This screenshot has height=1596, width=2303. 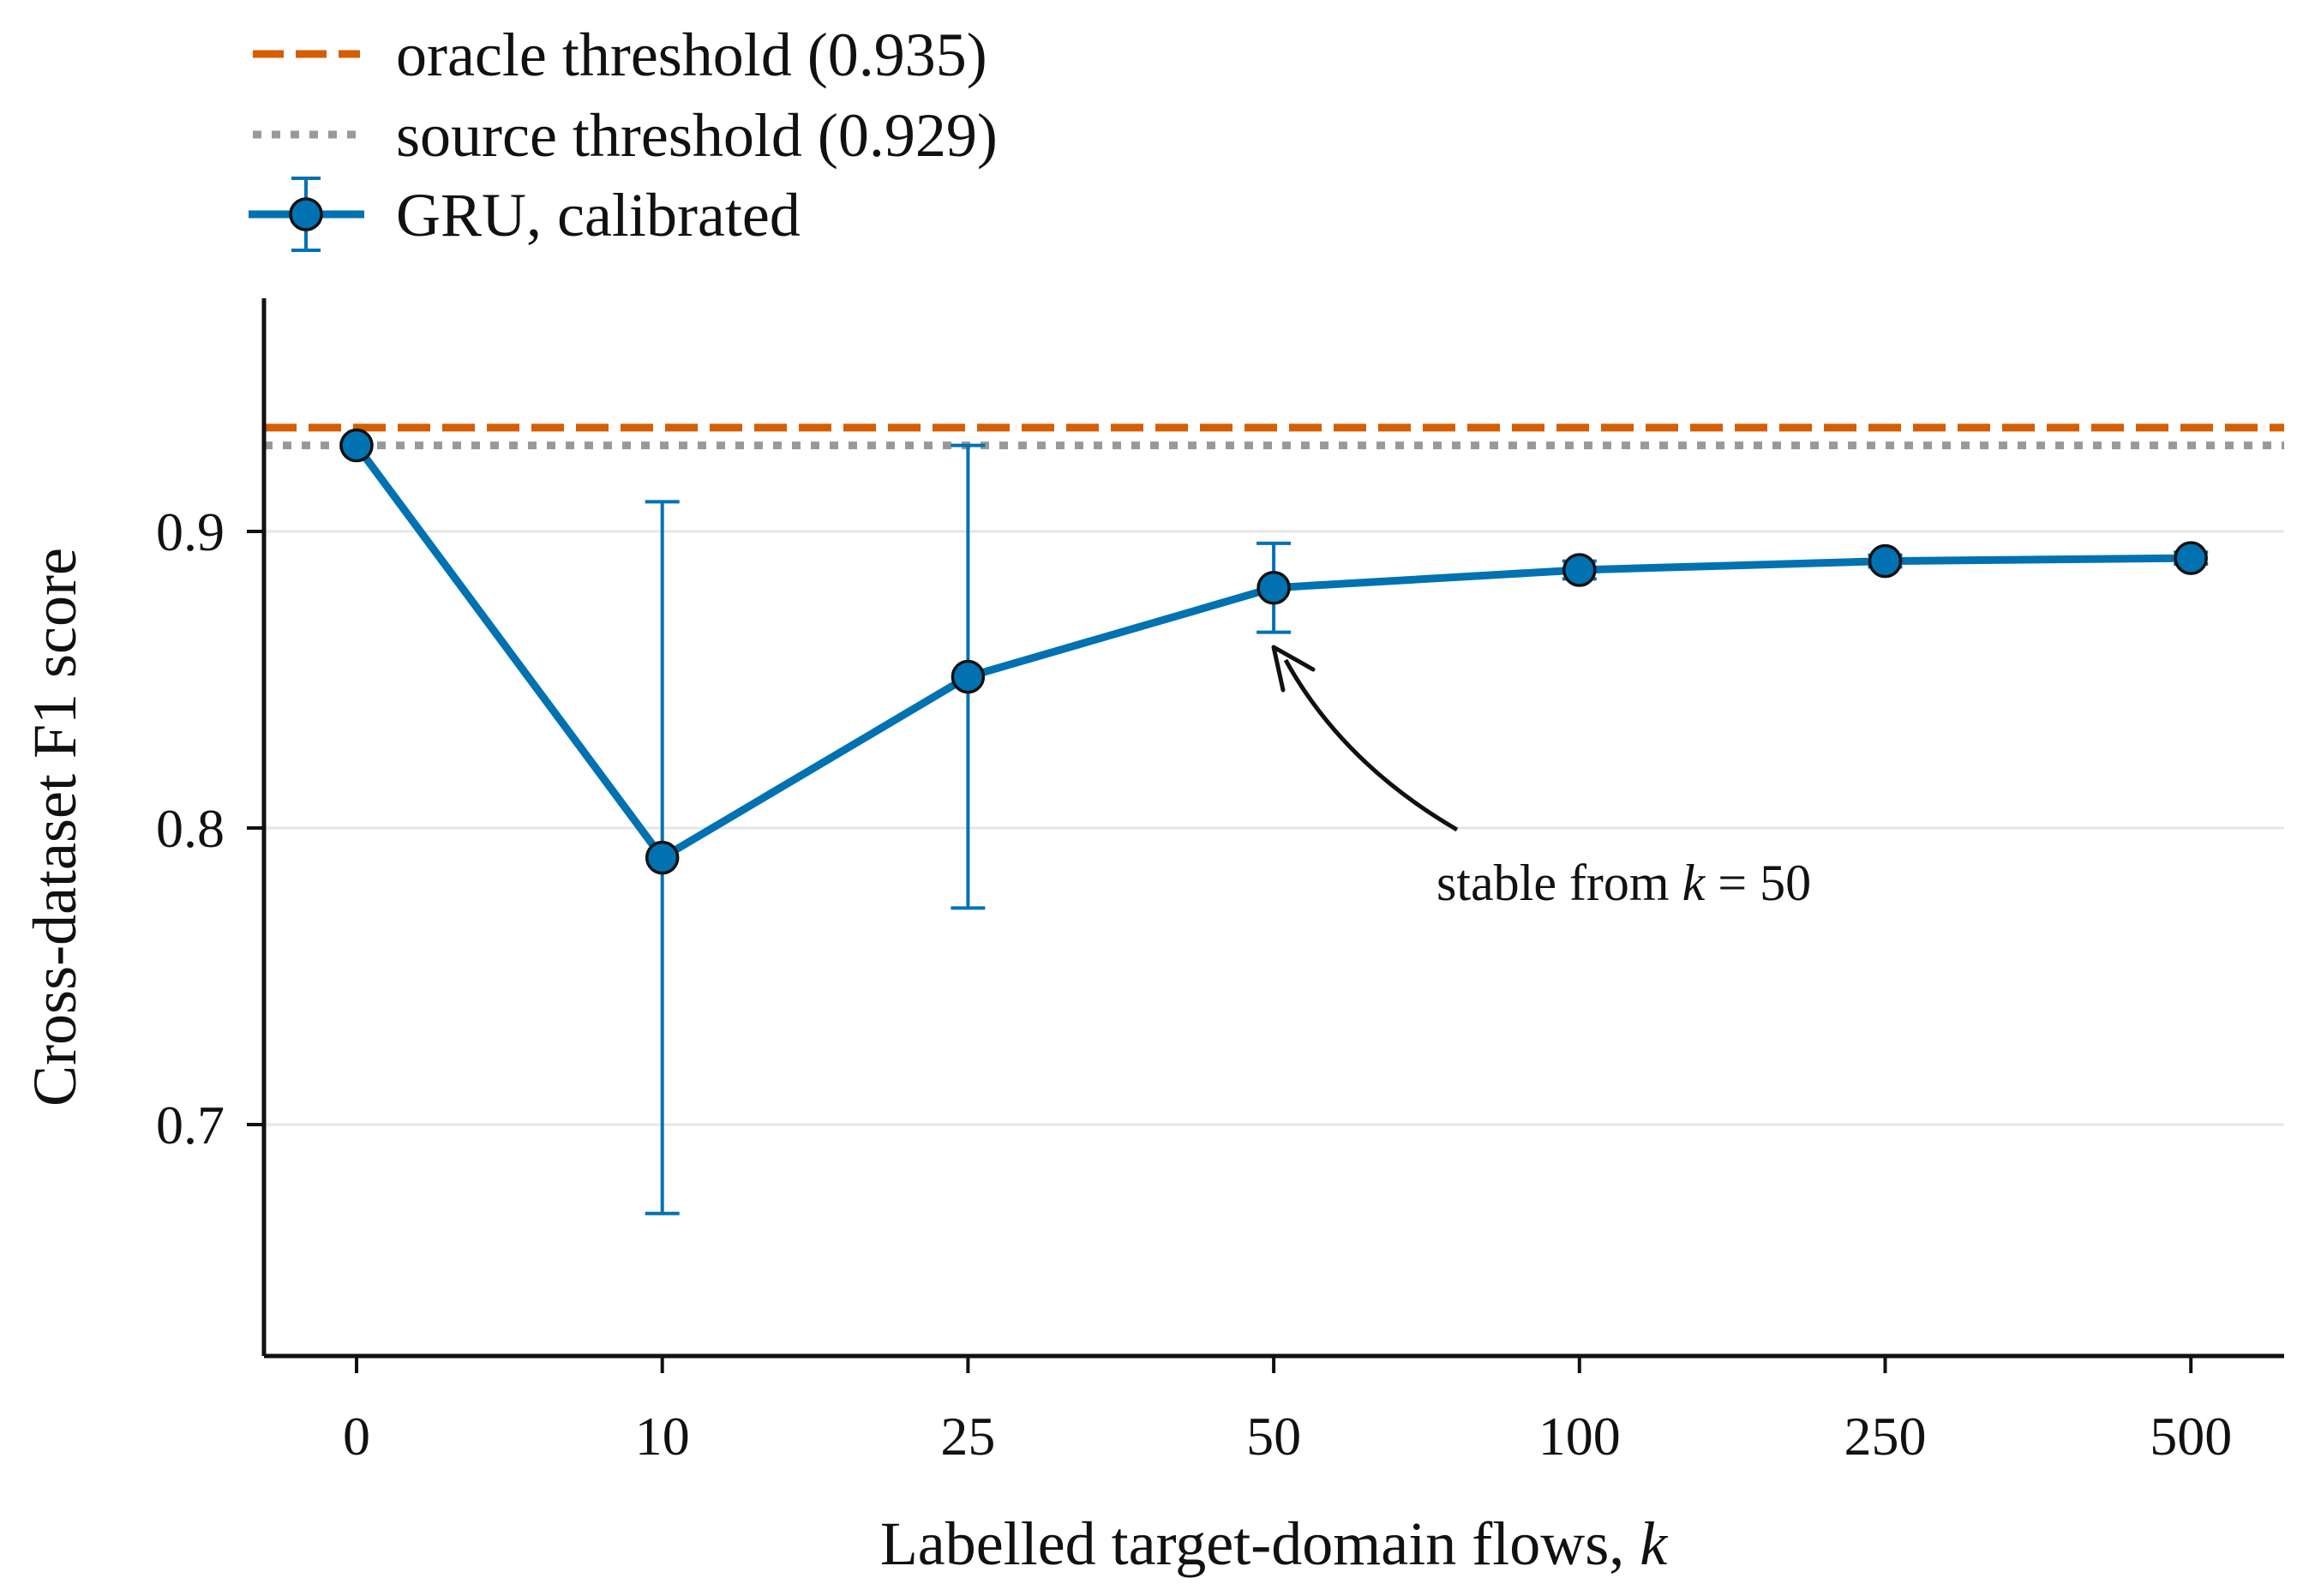 What do you see at coordinates (1293, 669) in the screenshot?
I see `annotation-arrowhead` at bounding box center [1293, 669].